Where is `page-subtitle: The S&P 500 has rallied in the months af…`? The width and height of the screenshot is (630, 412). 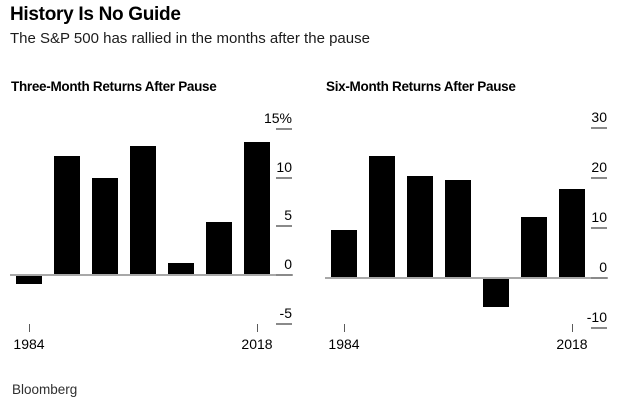 page-subtitle: The S&P 500 has rallied in the months af… is located at coordinates (190, 38).